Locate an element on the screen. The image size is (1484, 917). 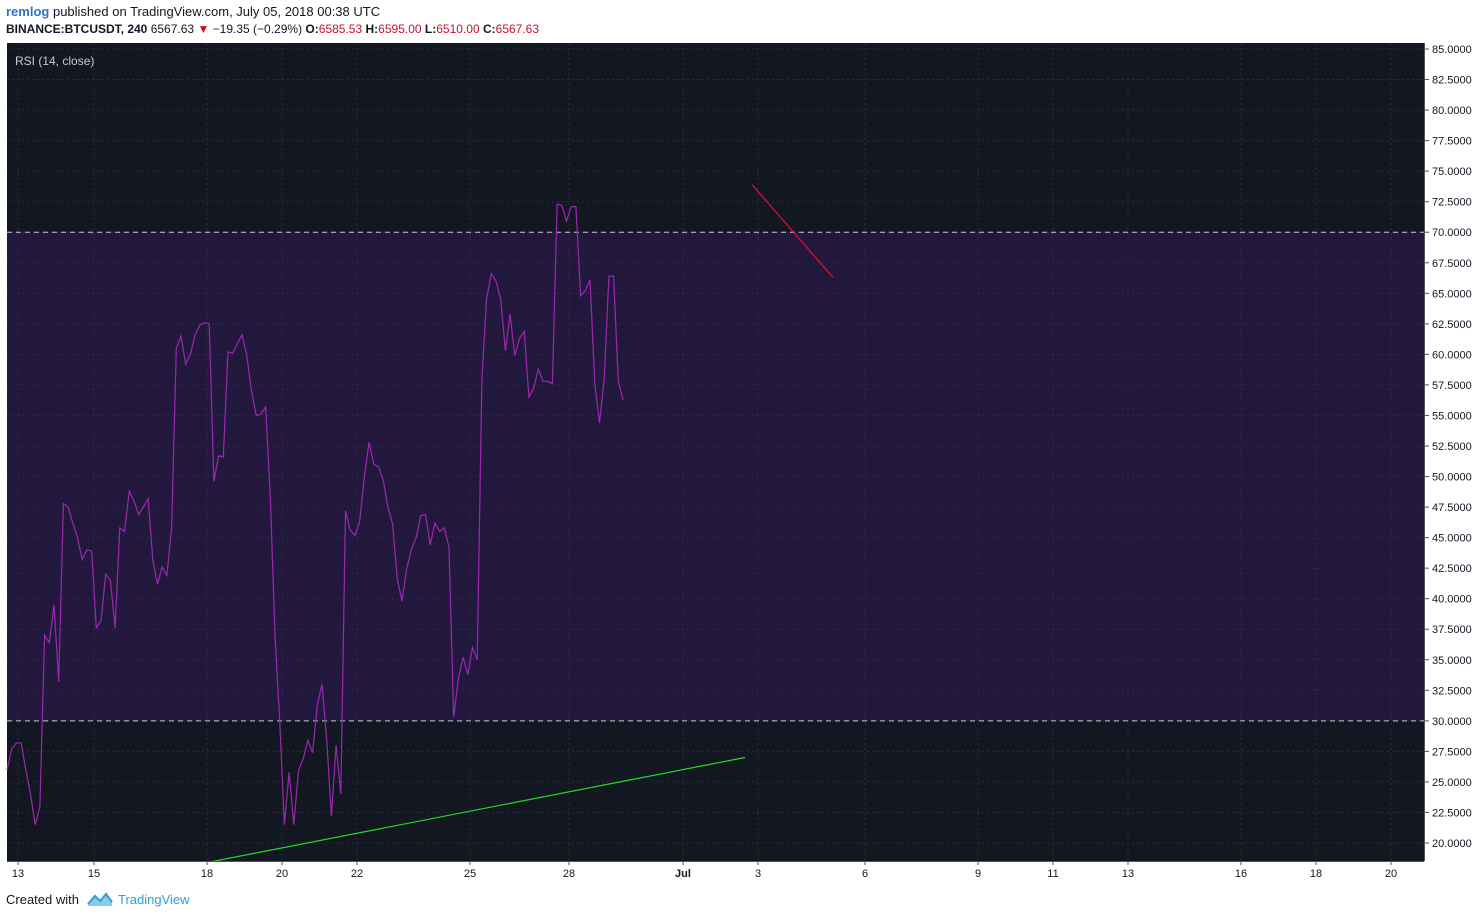
y-tick-label: 67.5000 is located at coordinates (1452, 264).